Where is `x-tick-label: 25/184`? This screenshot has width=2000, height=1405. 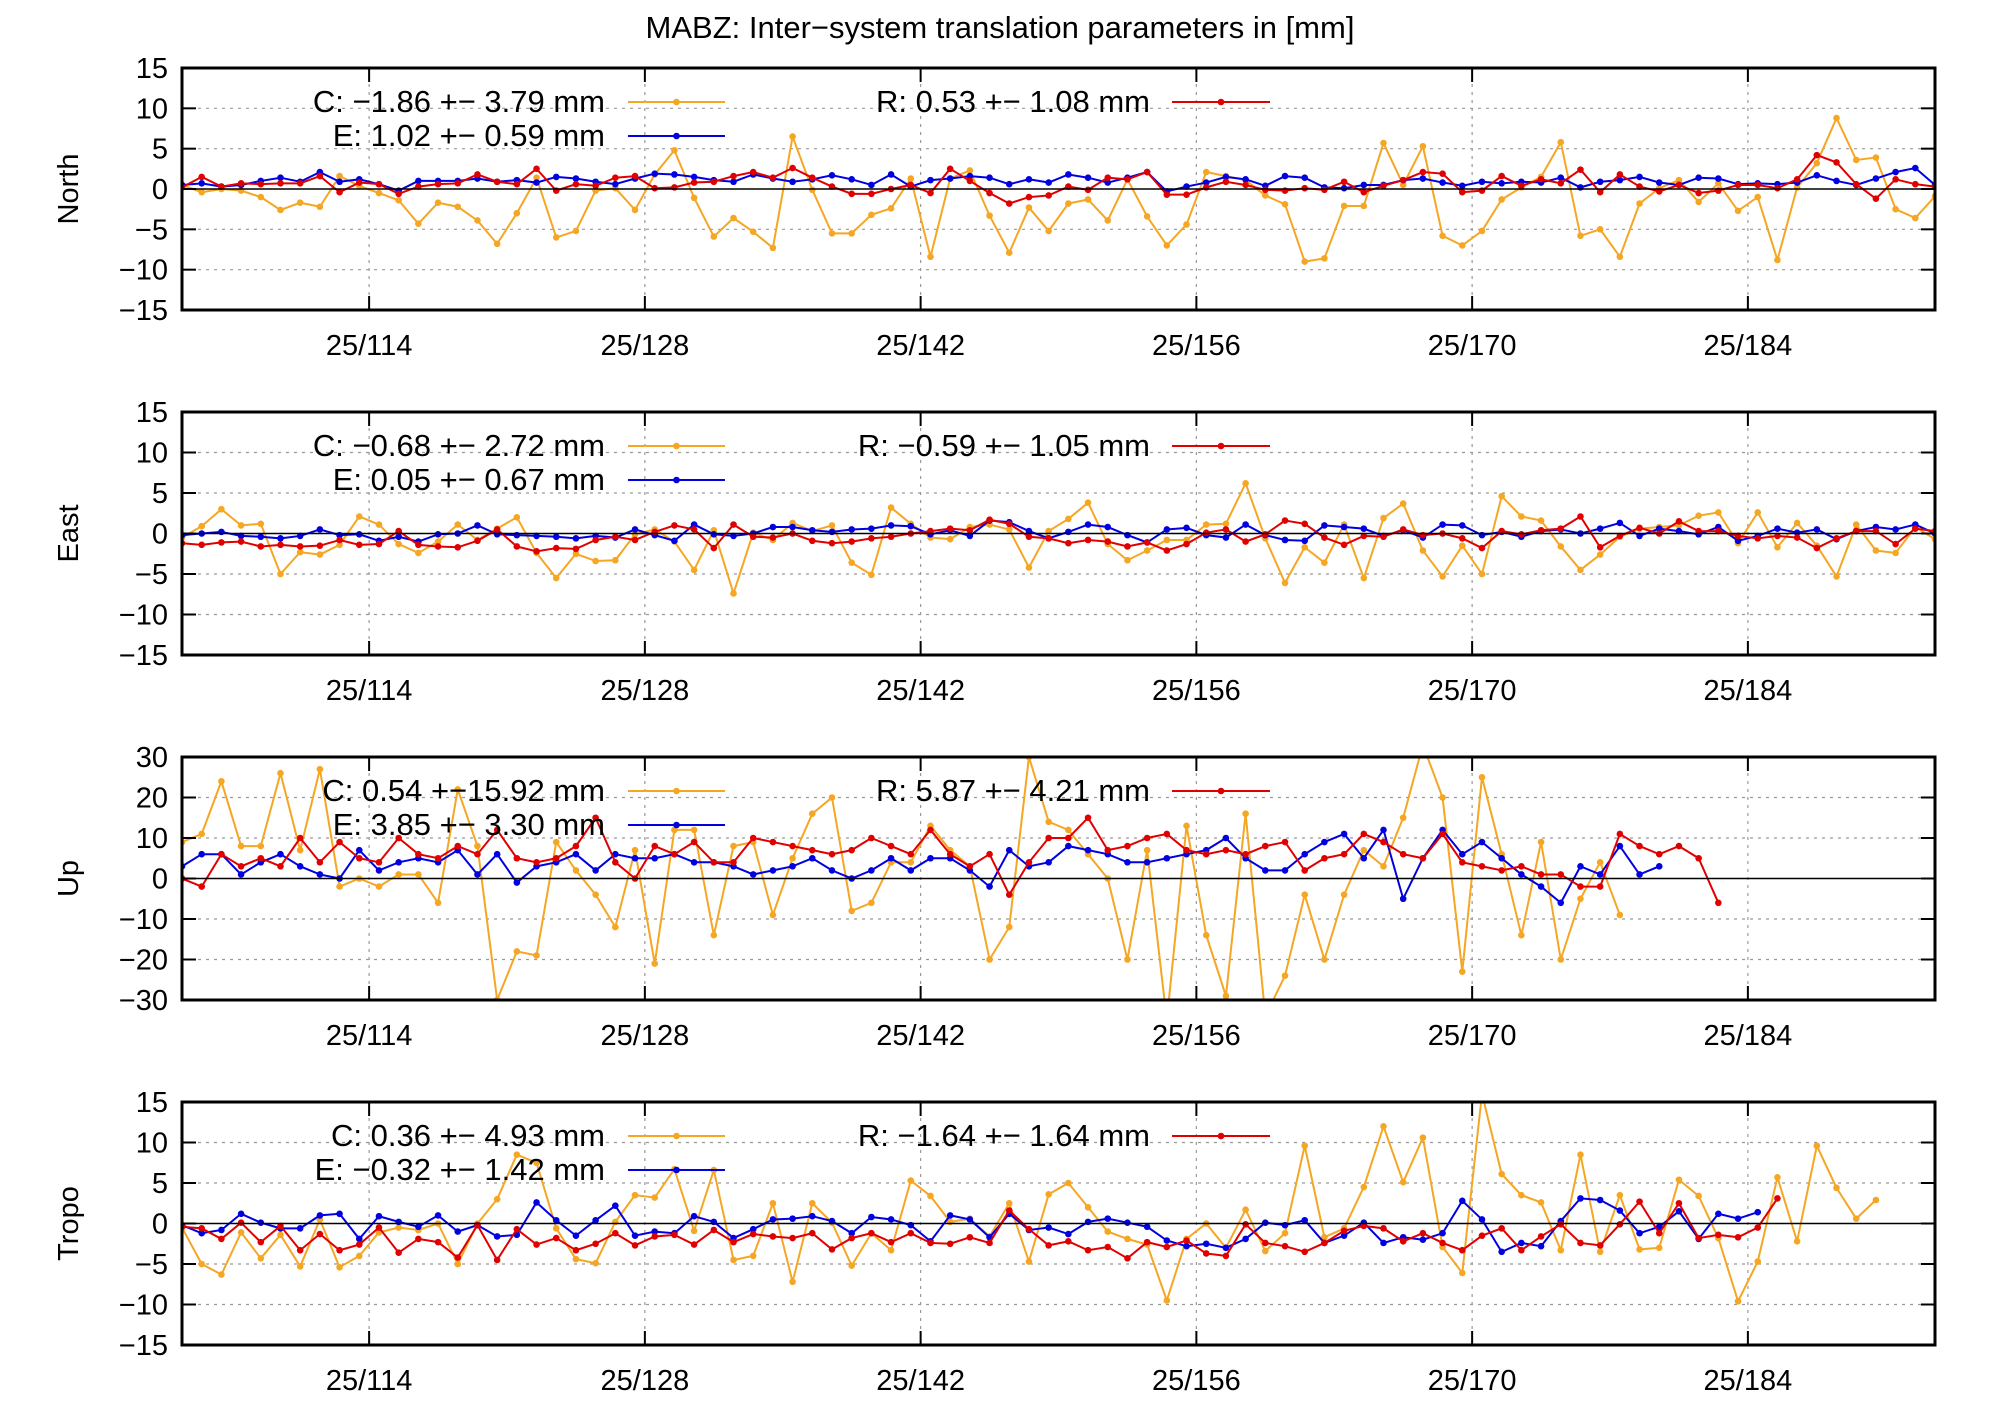 x-tick-label: 25/184 is located at coordinates (1748, 1381).